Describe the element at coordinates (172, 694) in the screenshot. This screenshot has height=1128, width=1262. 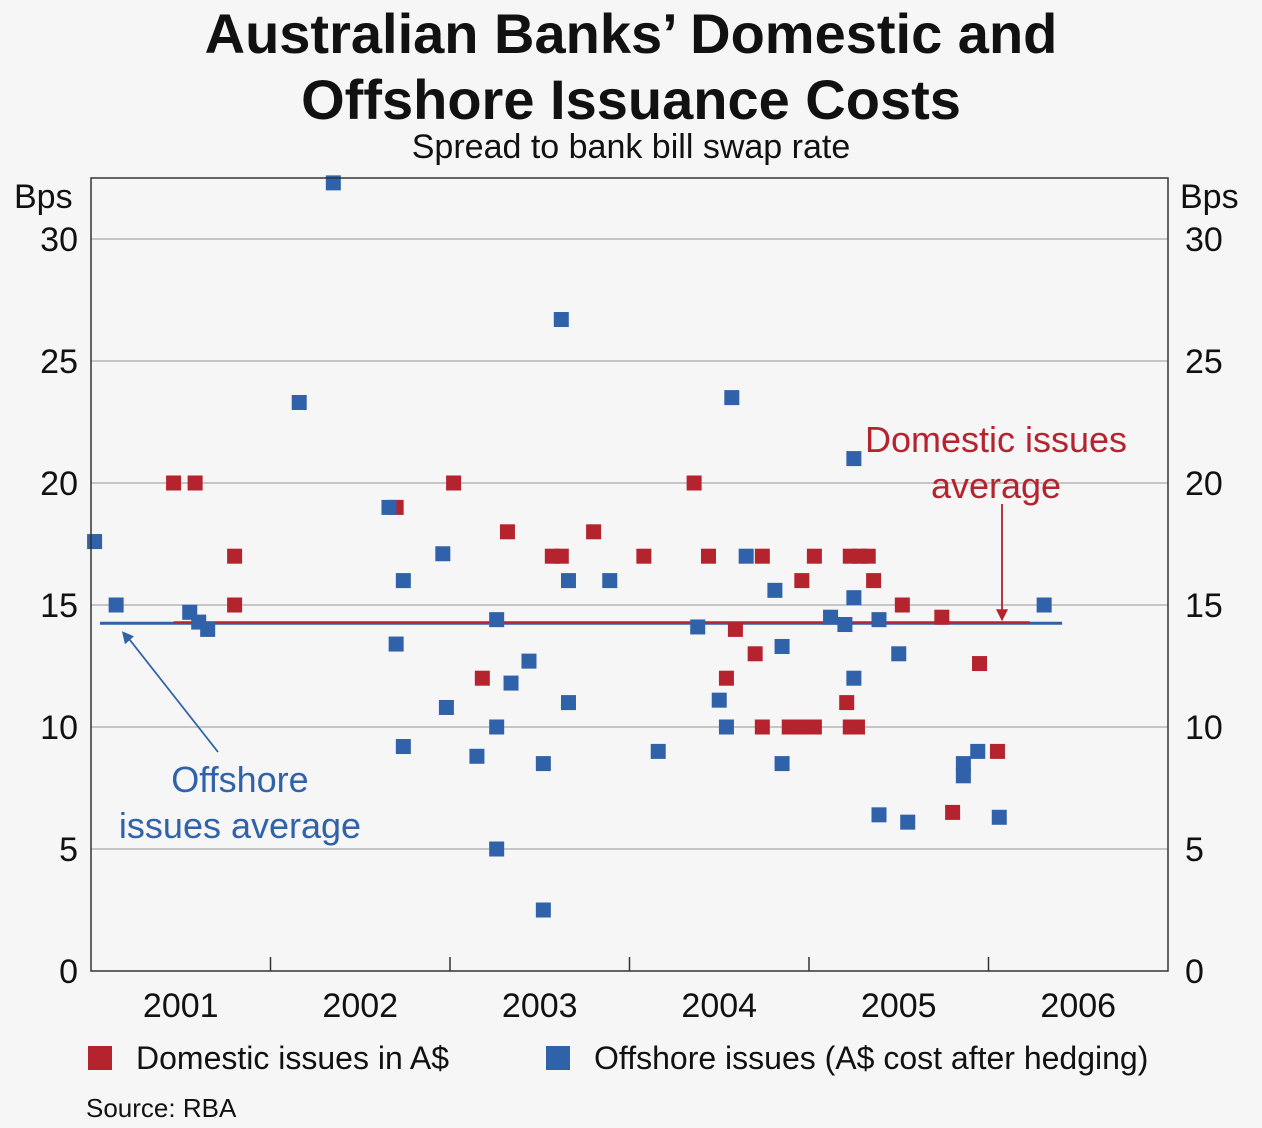
I see `offshore-annotation-arrow` at that location.